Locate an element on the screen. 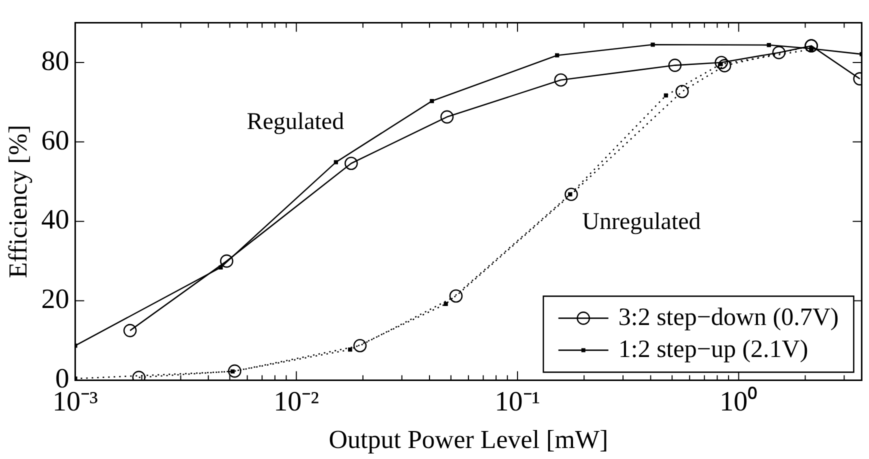 This screenshot has height=459, width=869. y-tick-label: 80 is located at coordinates (55, 61).